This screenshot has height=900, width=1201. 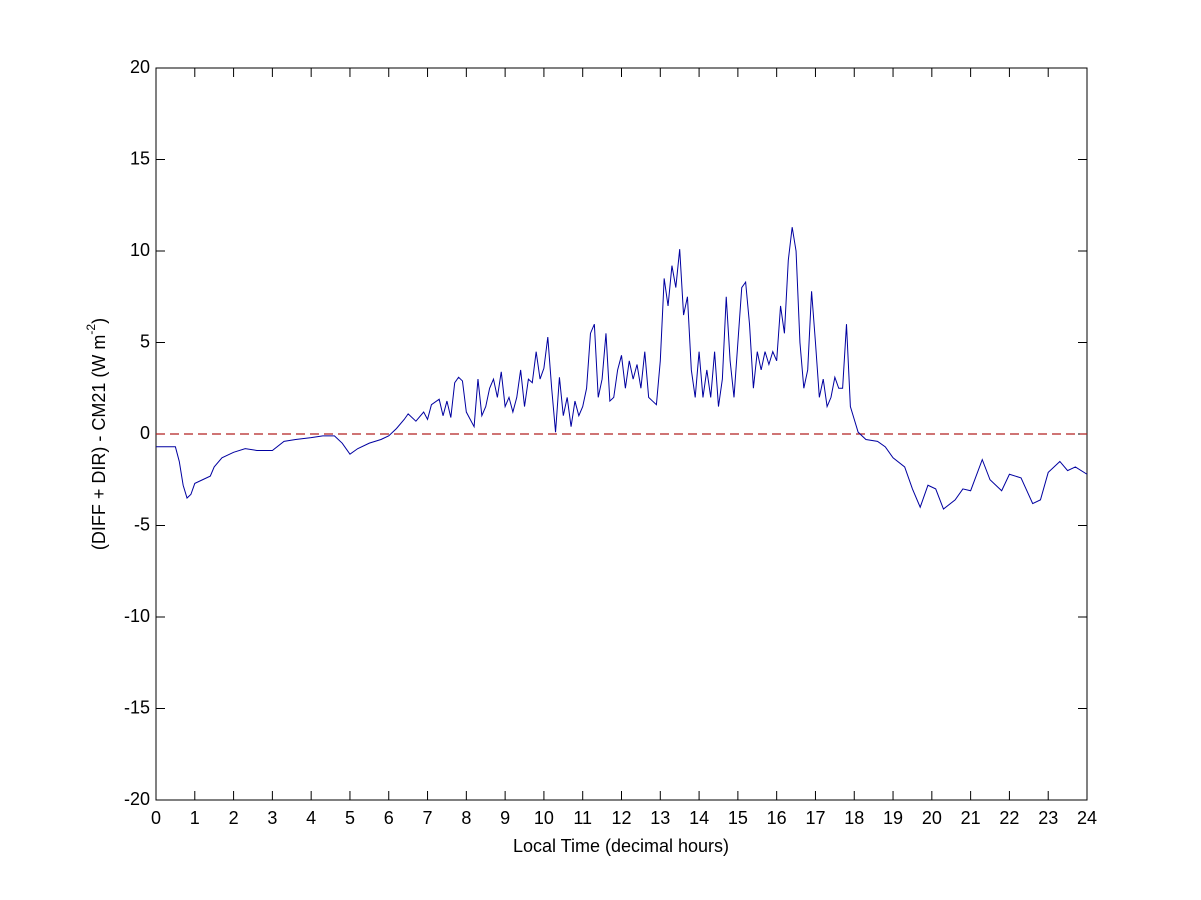 I want to click on x-tick-label: 21, so click(x=971, y=818).